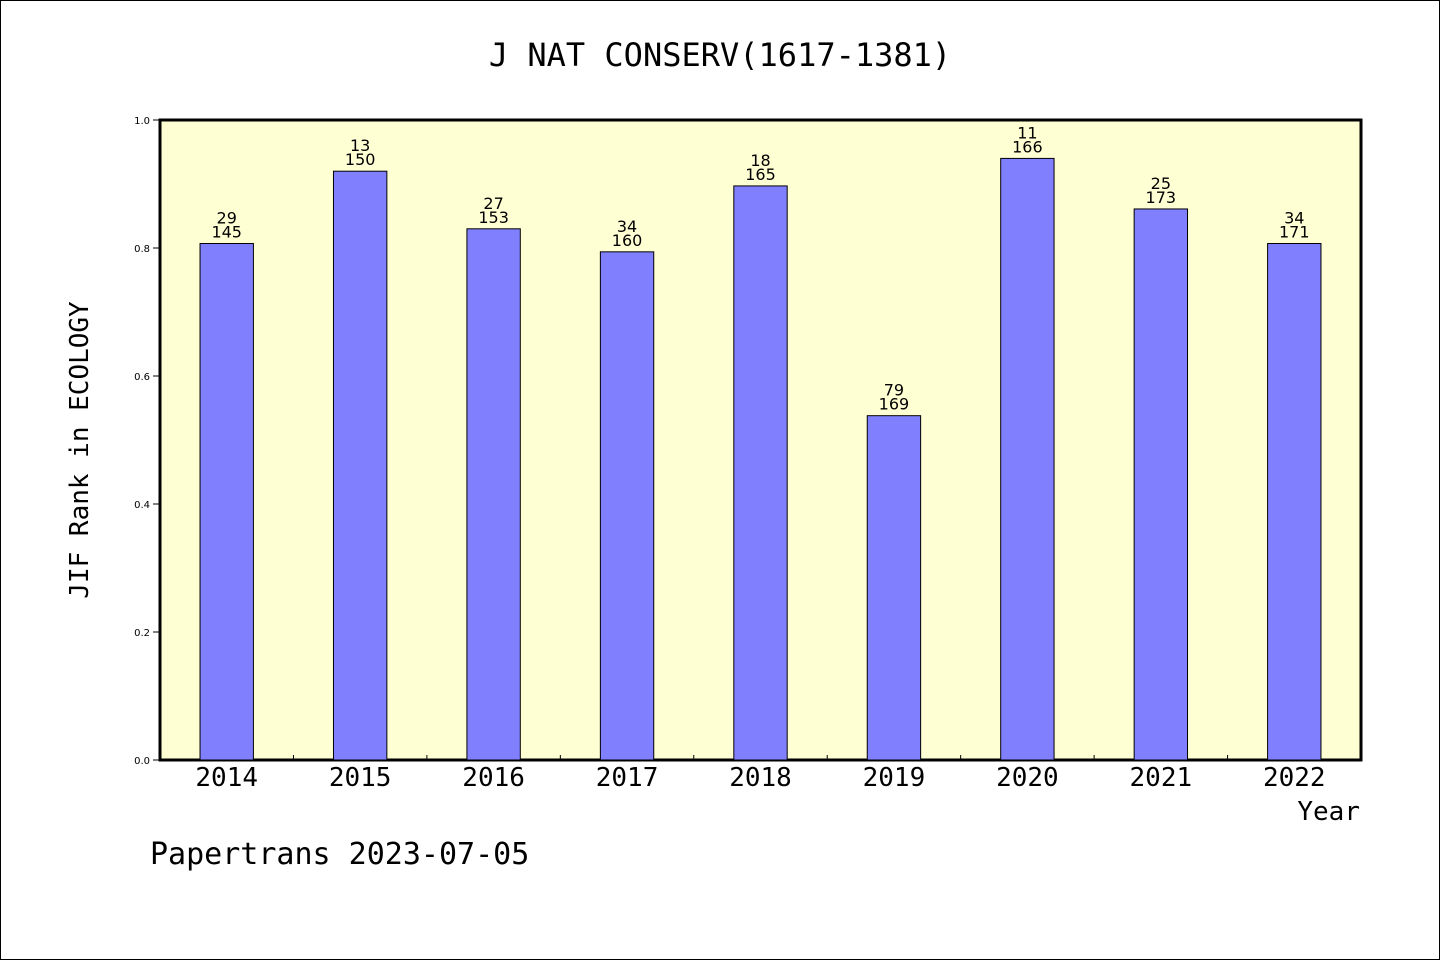  I want to click on y-axis: 0.0 0.2 0.4 0.6 0.8 1.0, so click(147, 441).